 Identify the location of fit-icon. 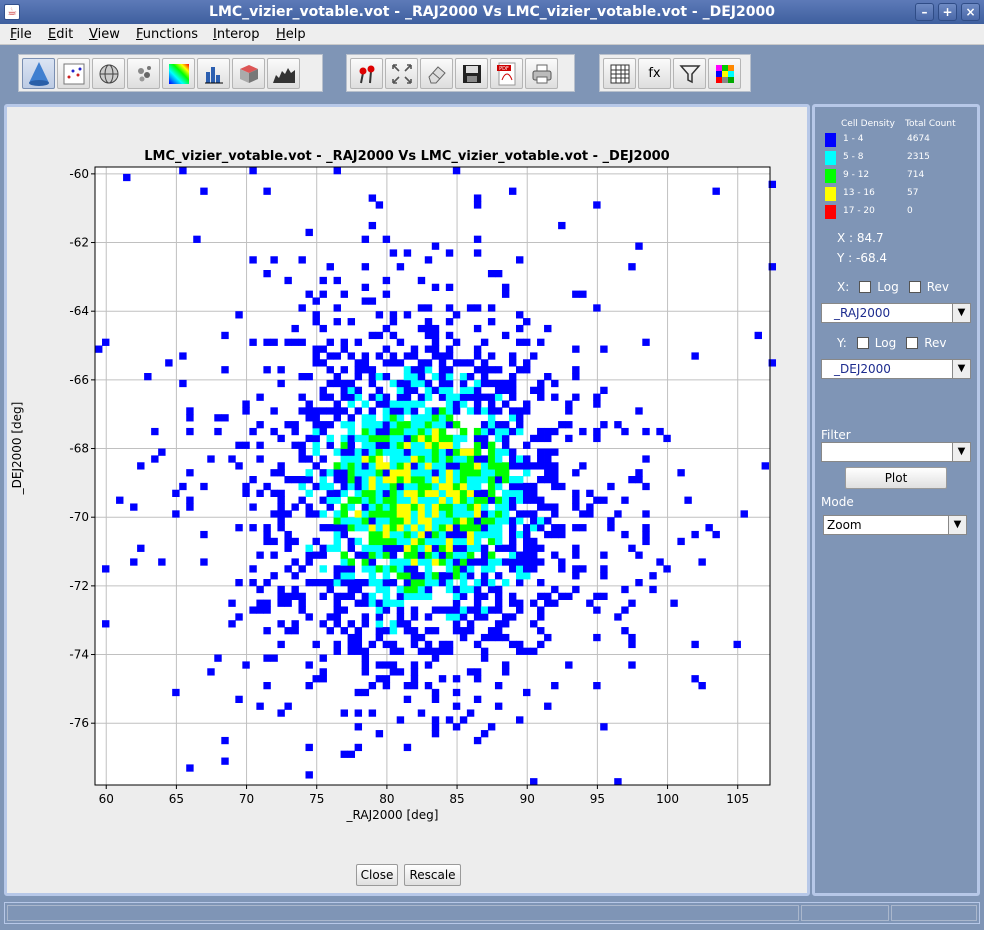
(401, 73).